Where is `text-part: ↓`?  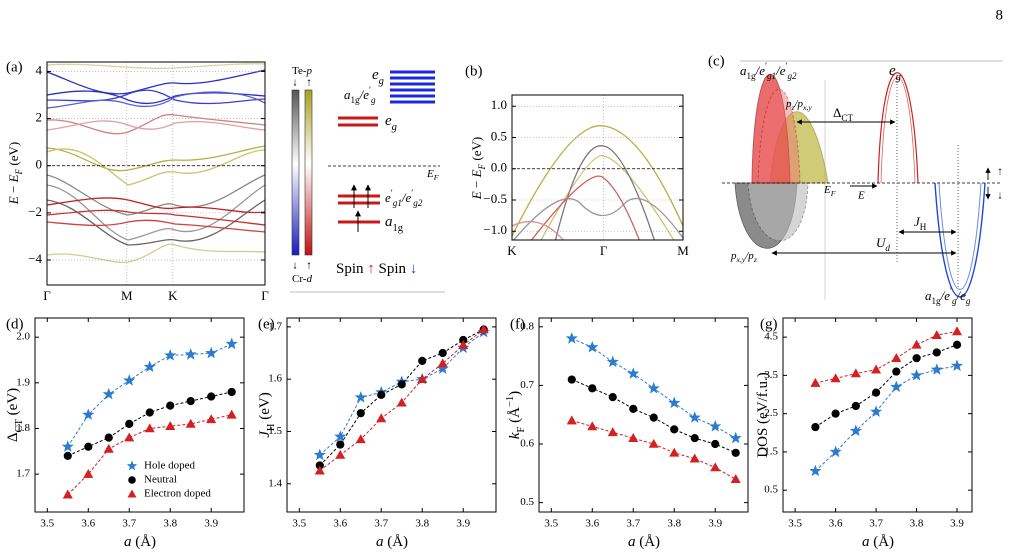
text-part: ↓ is located at coordinates (414, 269).